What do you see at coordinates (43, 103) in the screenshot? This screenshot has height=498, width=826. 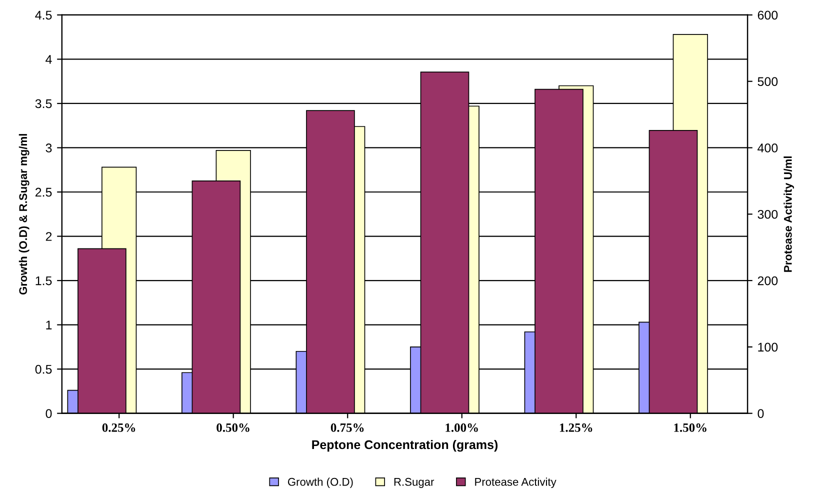 I see `y-tick-label: 3.5` at bounding box center [43, 103].